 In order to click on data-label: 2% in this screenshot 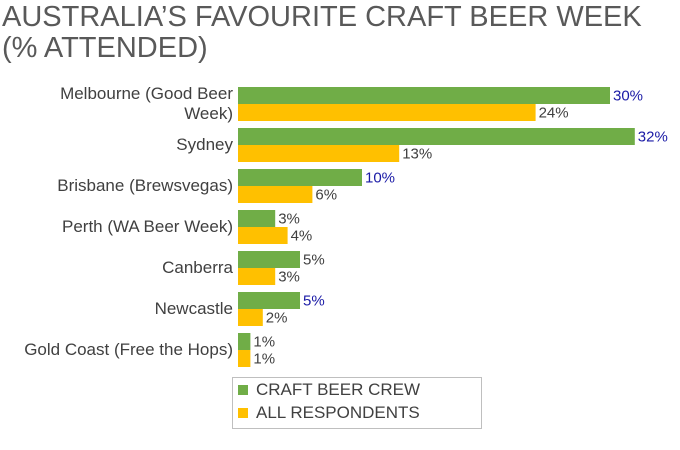, I will do `click(277, 317)`.